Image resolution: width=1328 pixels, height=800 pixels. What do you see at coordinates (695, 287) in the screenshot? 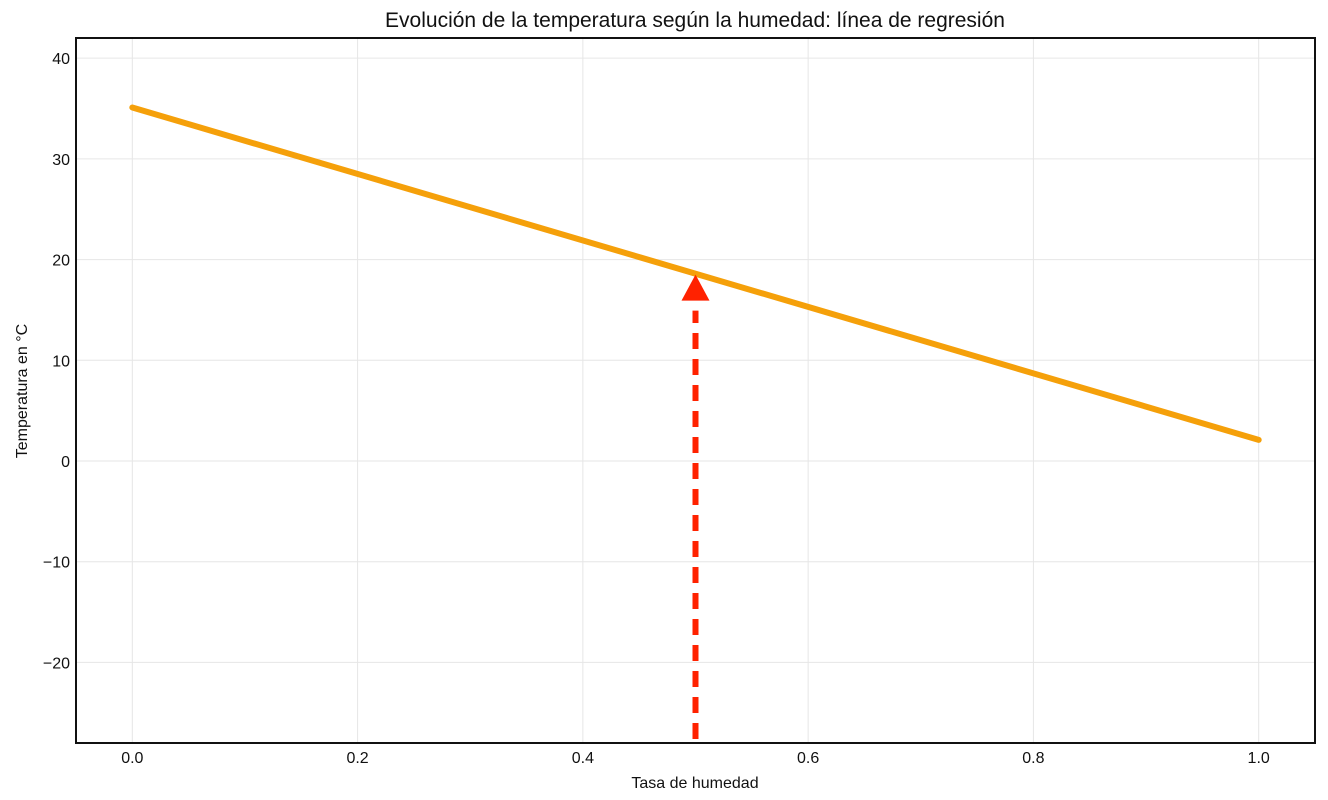
I see `arrow-head` at bounding box center [695, 287].